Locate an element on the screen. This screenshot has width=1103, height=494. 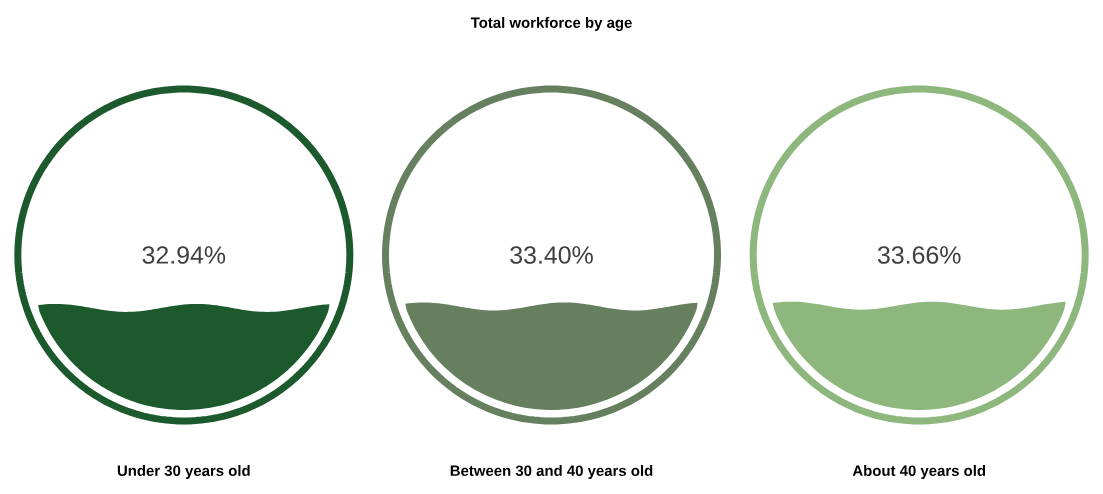
category-label: About 40 years old is located at coordinates (919, 472).